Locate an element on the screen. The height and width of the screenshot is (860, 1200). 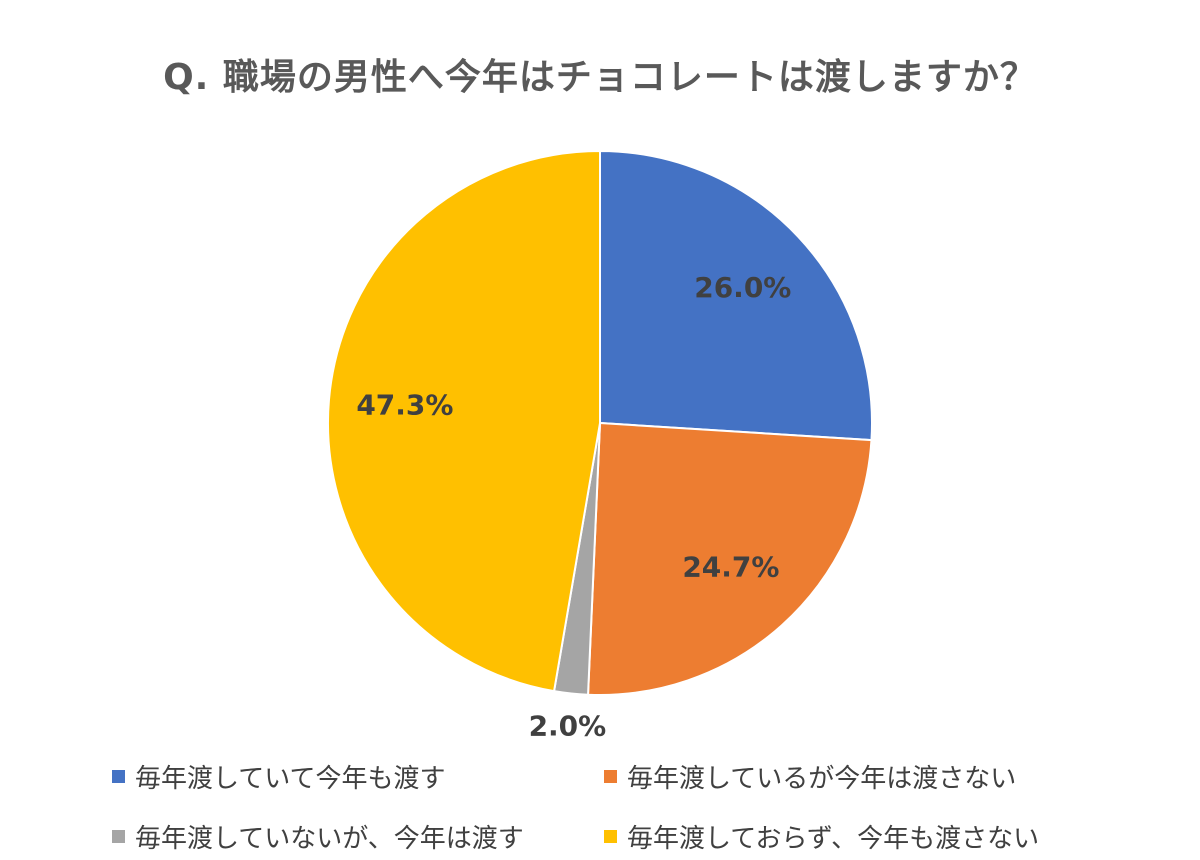
data-label-not-annual-not-this-year: 47.3% is located at coordinates (404, 404).